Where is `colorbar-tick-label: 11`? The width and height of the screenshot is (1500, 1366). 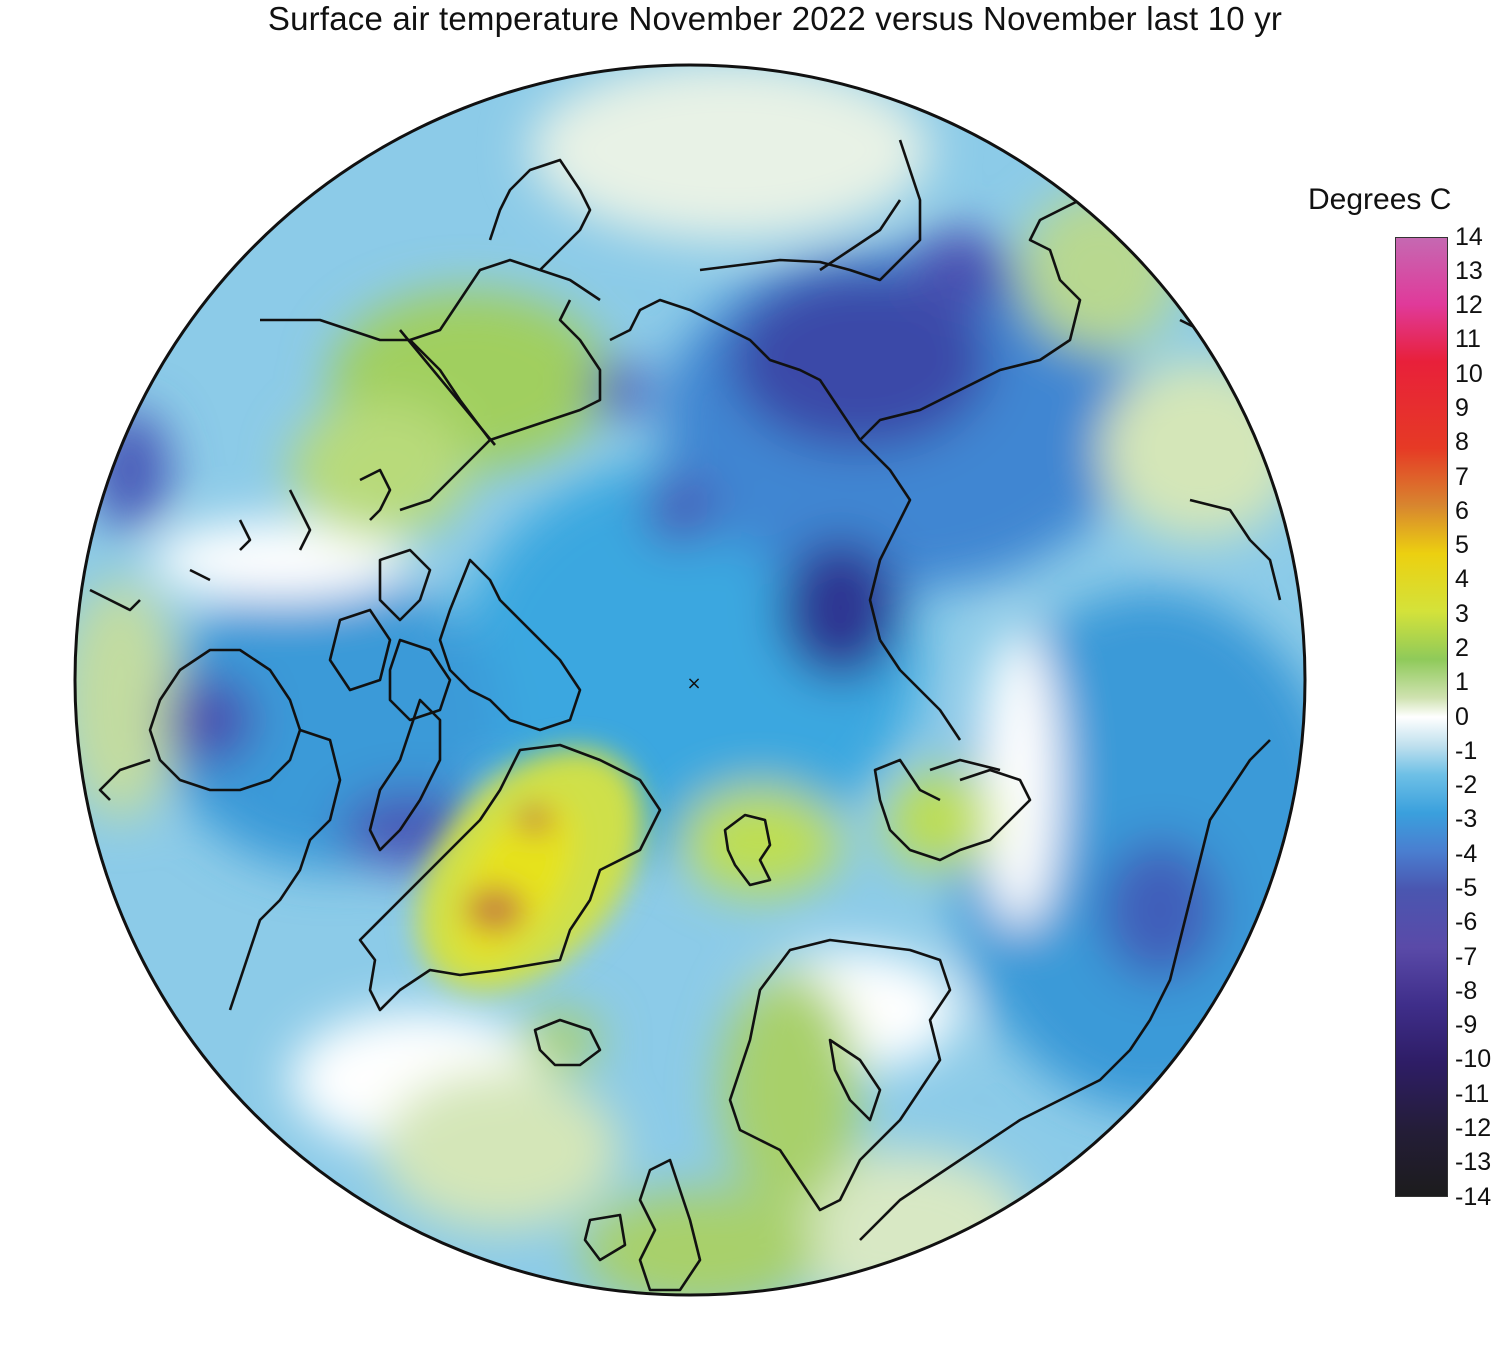 colorbar-tick-label: 11 is located at coordinates (1468, 339).